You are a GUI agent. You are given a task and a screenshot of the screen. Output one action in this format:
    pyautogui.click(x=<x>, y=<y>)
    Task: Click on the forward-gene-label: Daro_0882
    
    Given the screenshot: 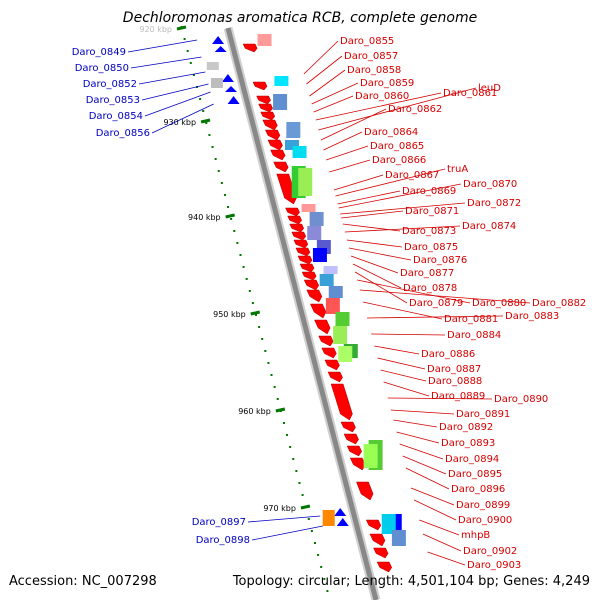 What is the action you would take?
    pyautogui.click(x=559, y=303)
    